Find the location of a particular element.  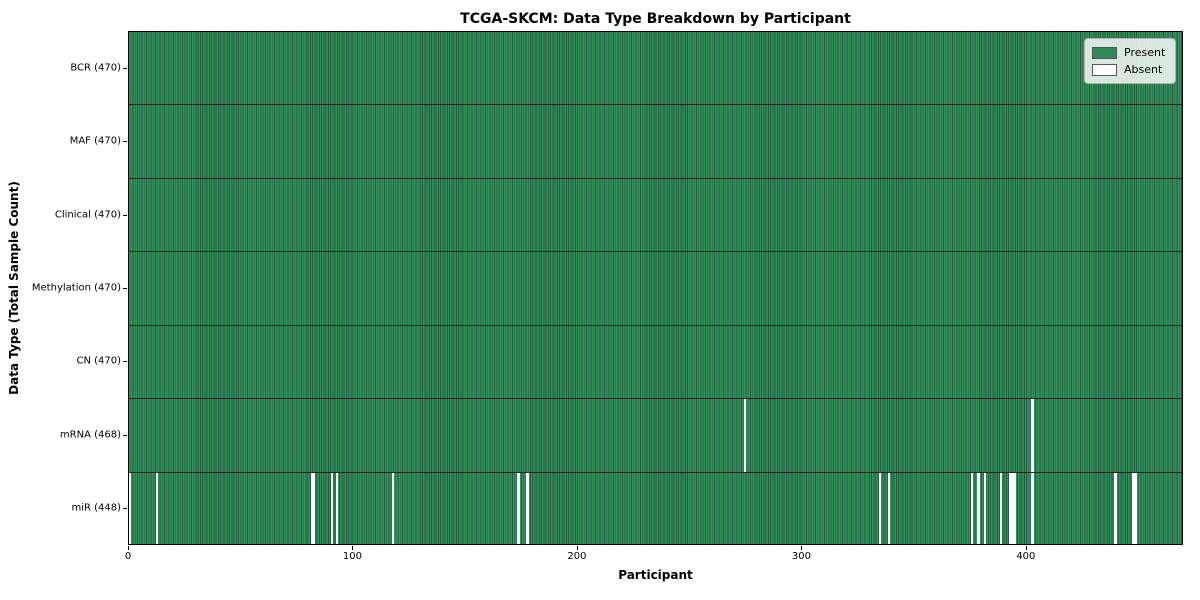

y-axis-label: Data Type (Total Sample Count) is located at coordinates (14, 288).